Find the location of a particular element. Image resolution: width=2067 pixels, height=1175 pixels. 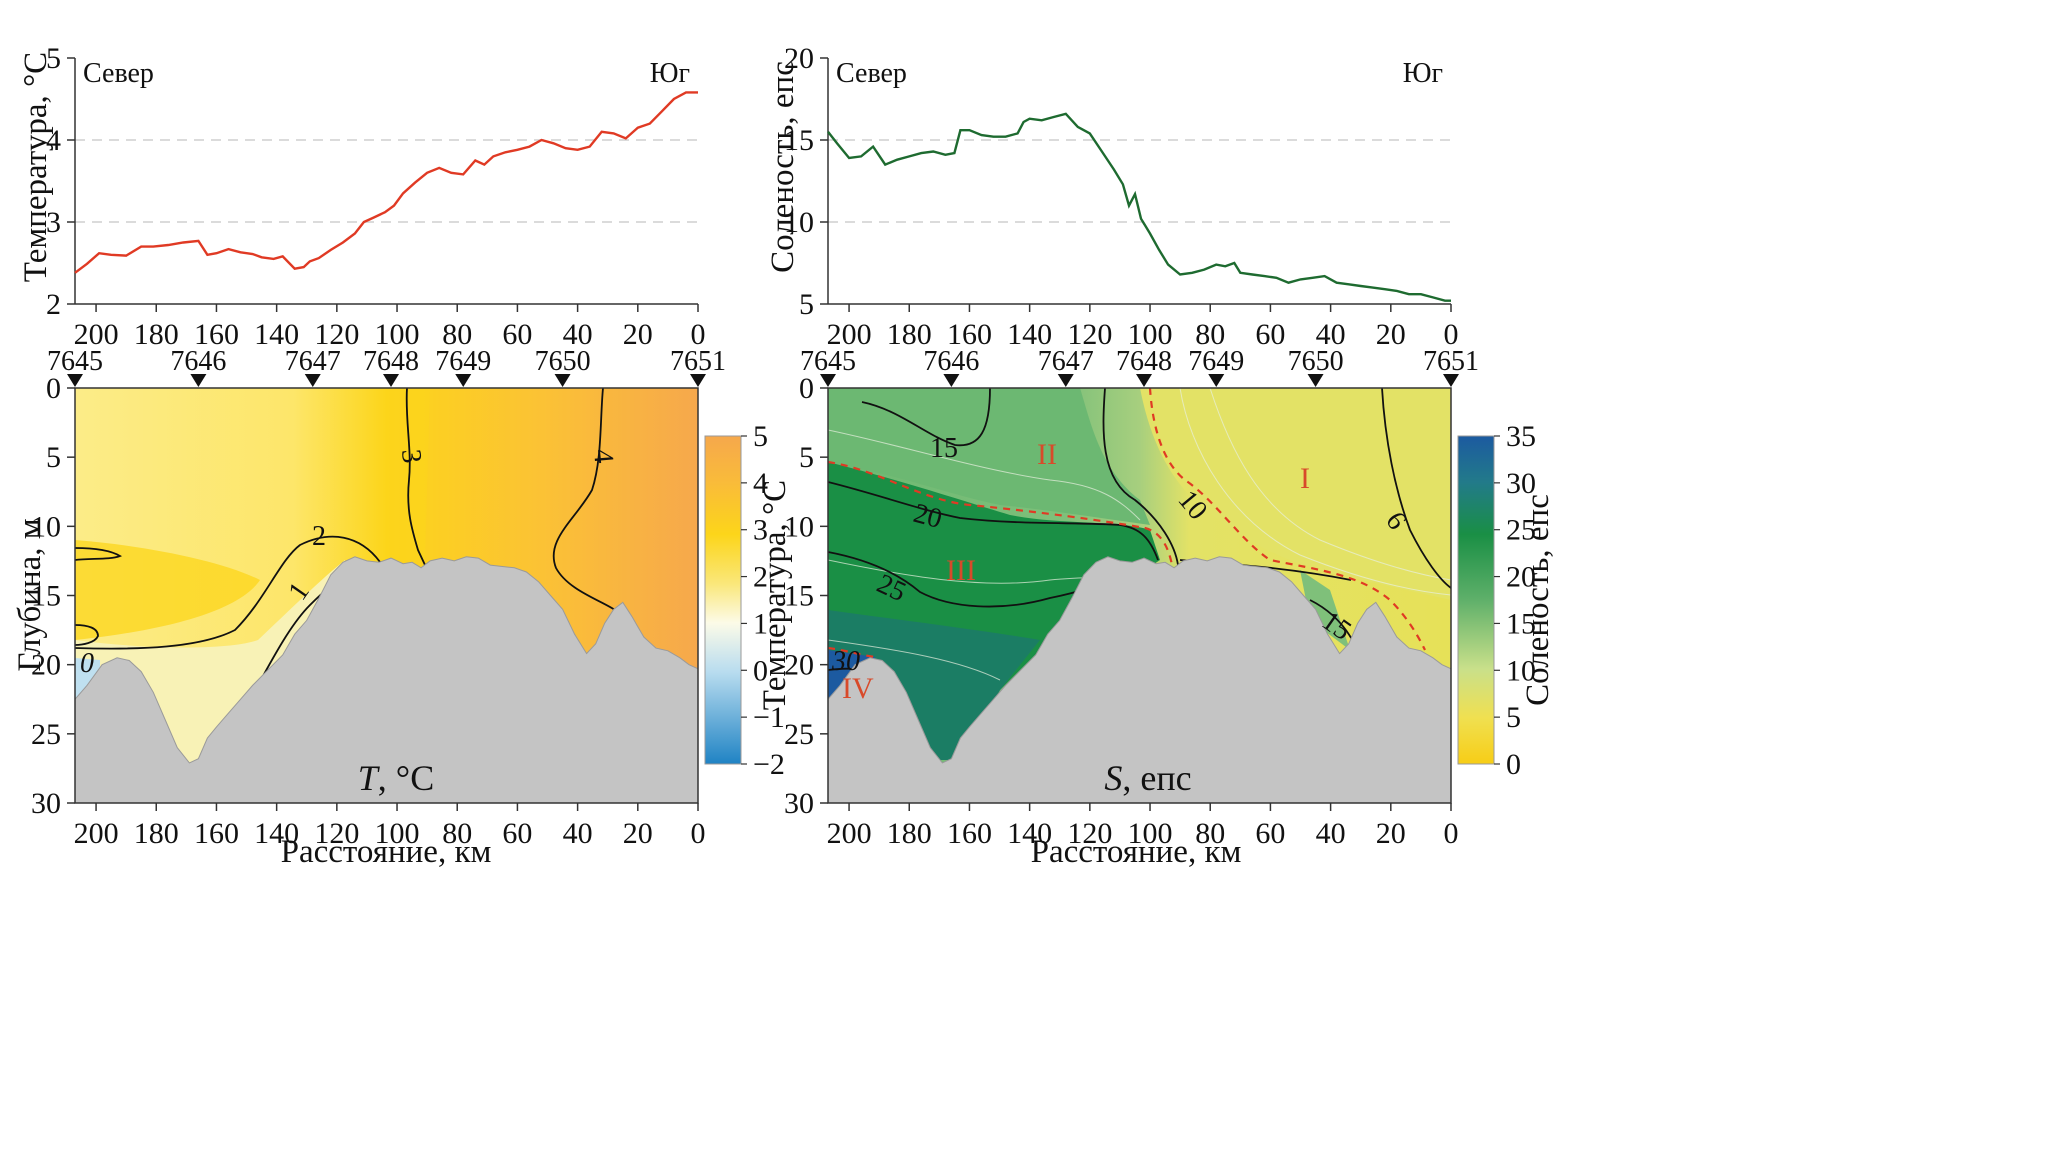

y-tick-label: 30 is located at coordinates (46, 803).